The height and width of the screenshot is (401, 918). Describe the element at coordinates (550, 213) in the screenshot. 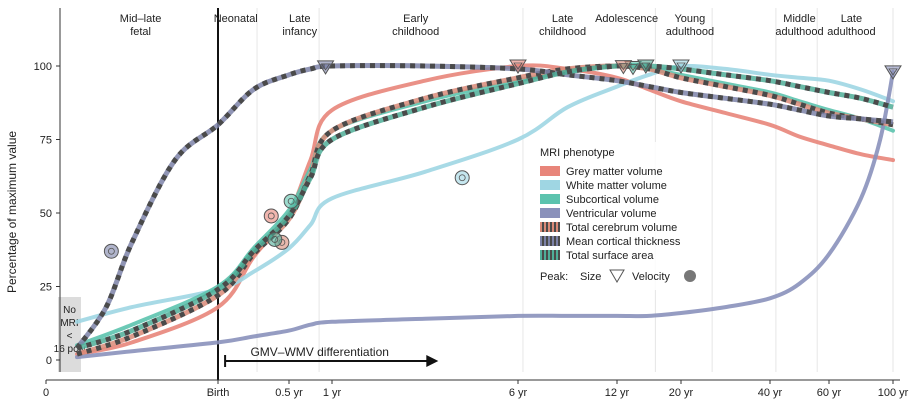

I see `legend-swatch-ventricular-volume` at that location.